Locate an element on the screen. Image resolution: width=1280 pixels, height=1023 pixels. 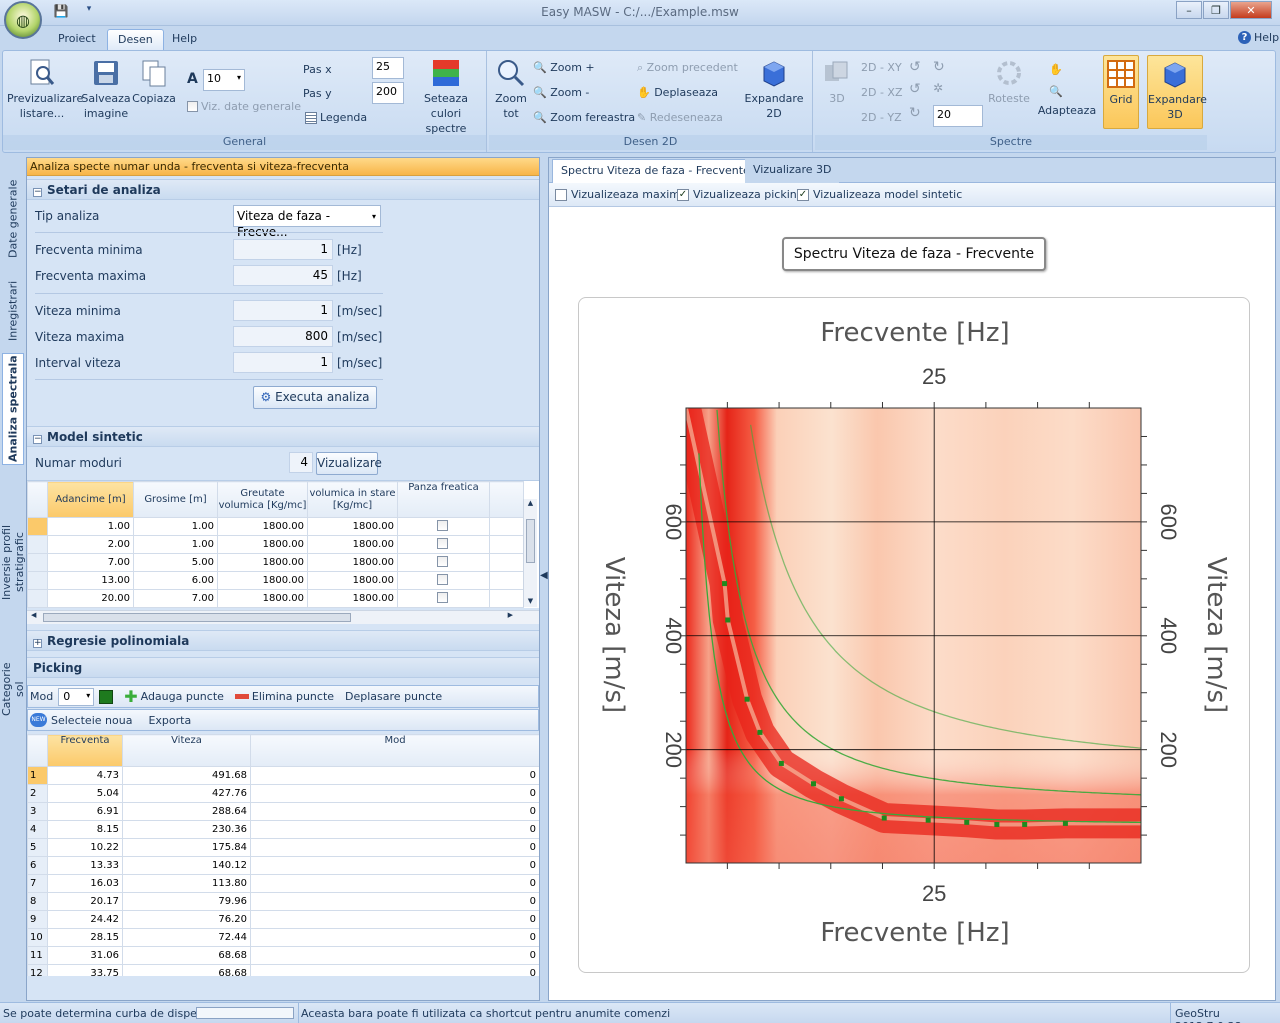
row-number: 8 is located at coordinates (37, 901).